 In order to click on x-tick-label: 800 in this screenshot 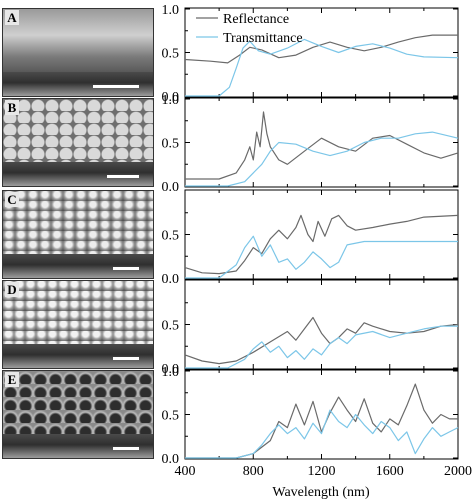, I will do `click(253, 471)`.